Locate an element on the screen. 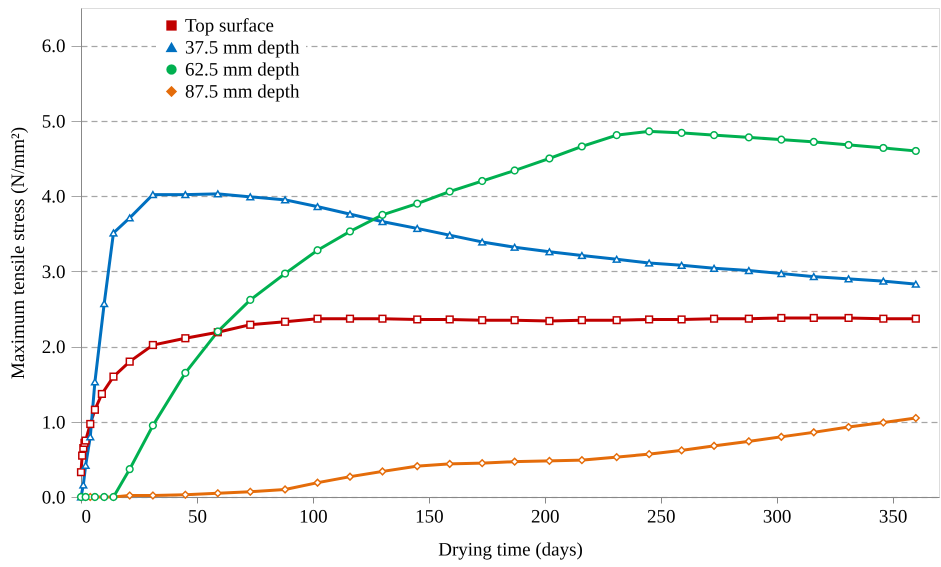  y-tick-label: 1.0 is located at coordinates (54, 423).